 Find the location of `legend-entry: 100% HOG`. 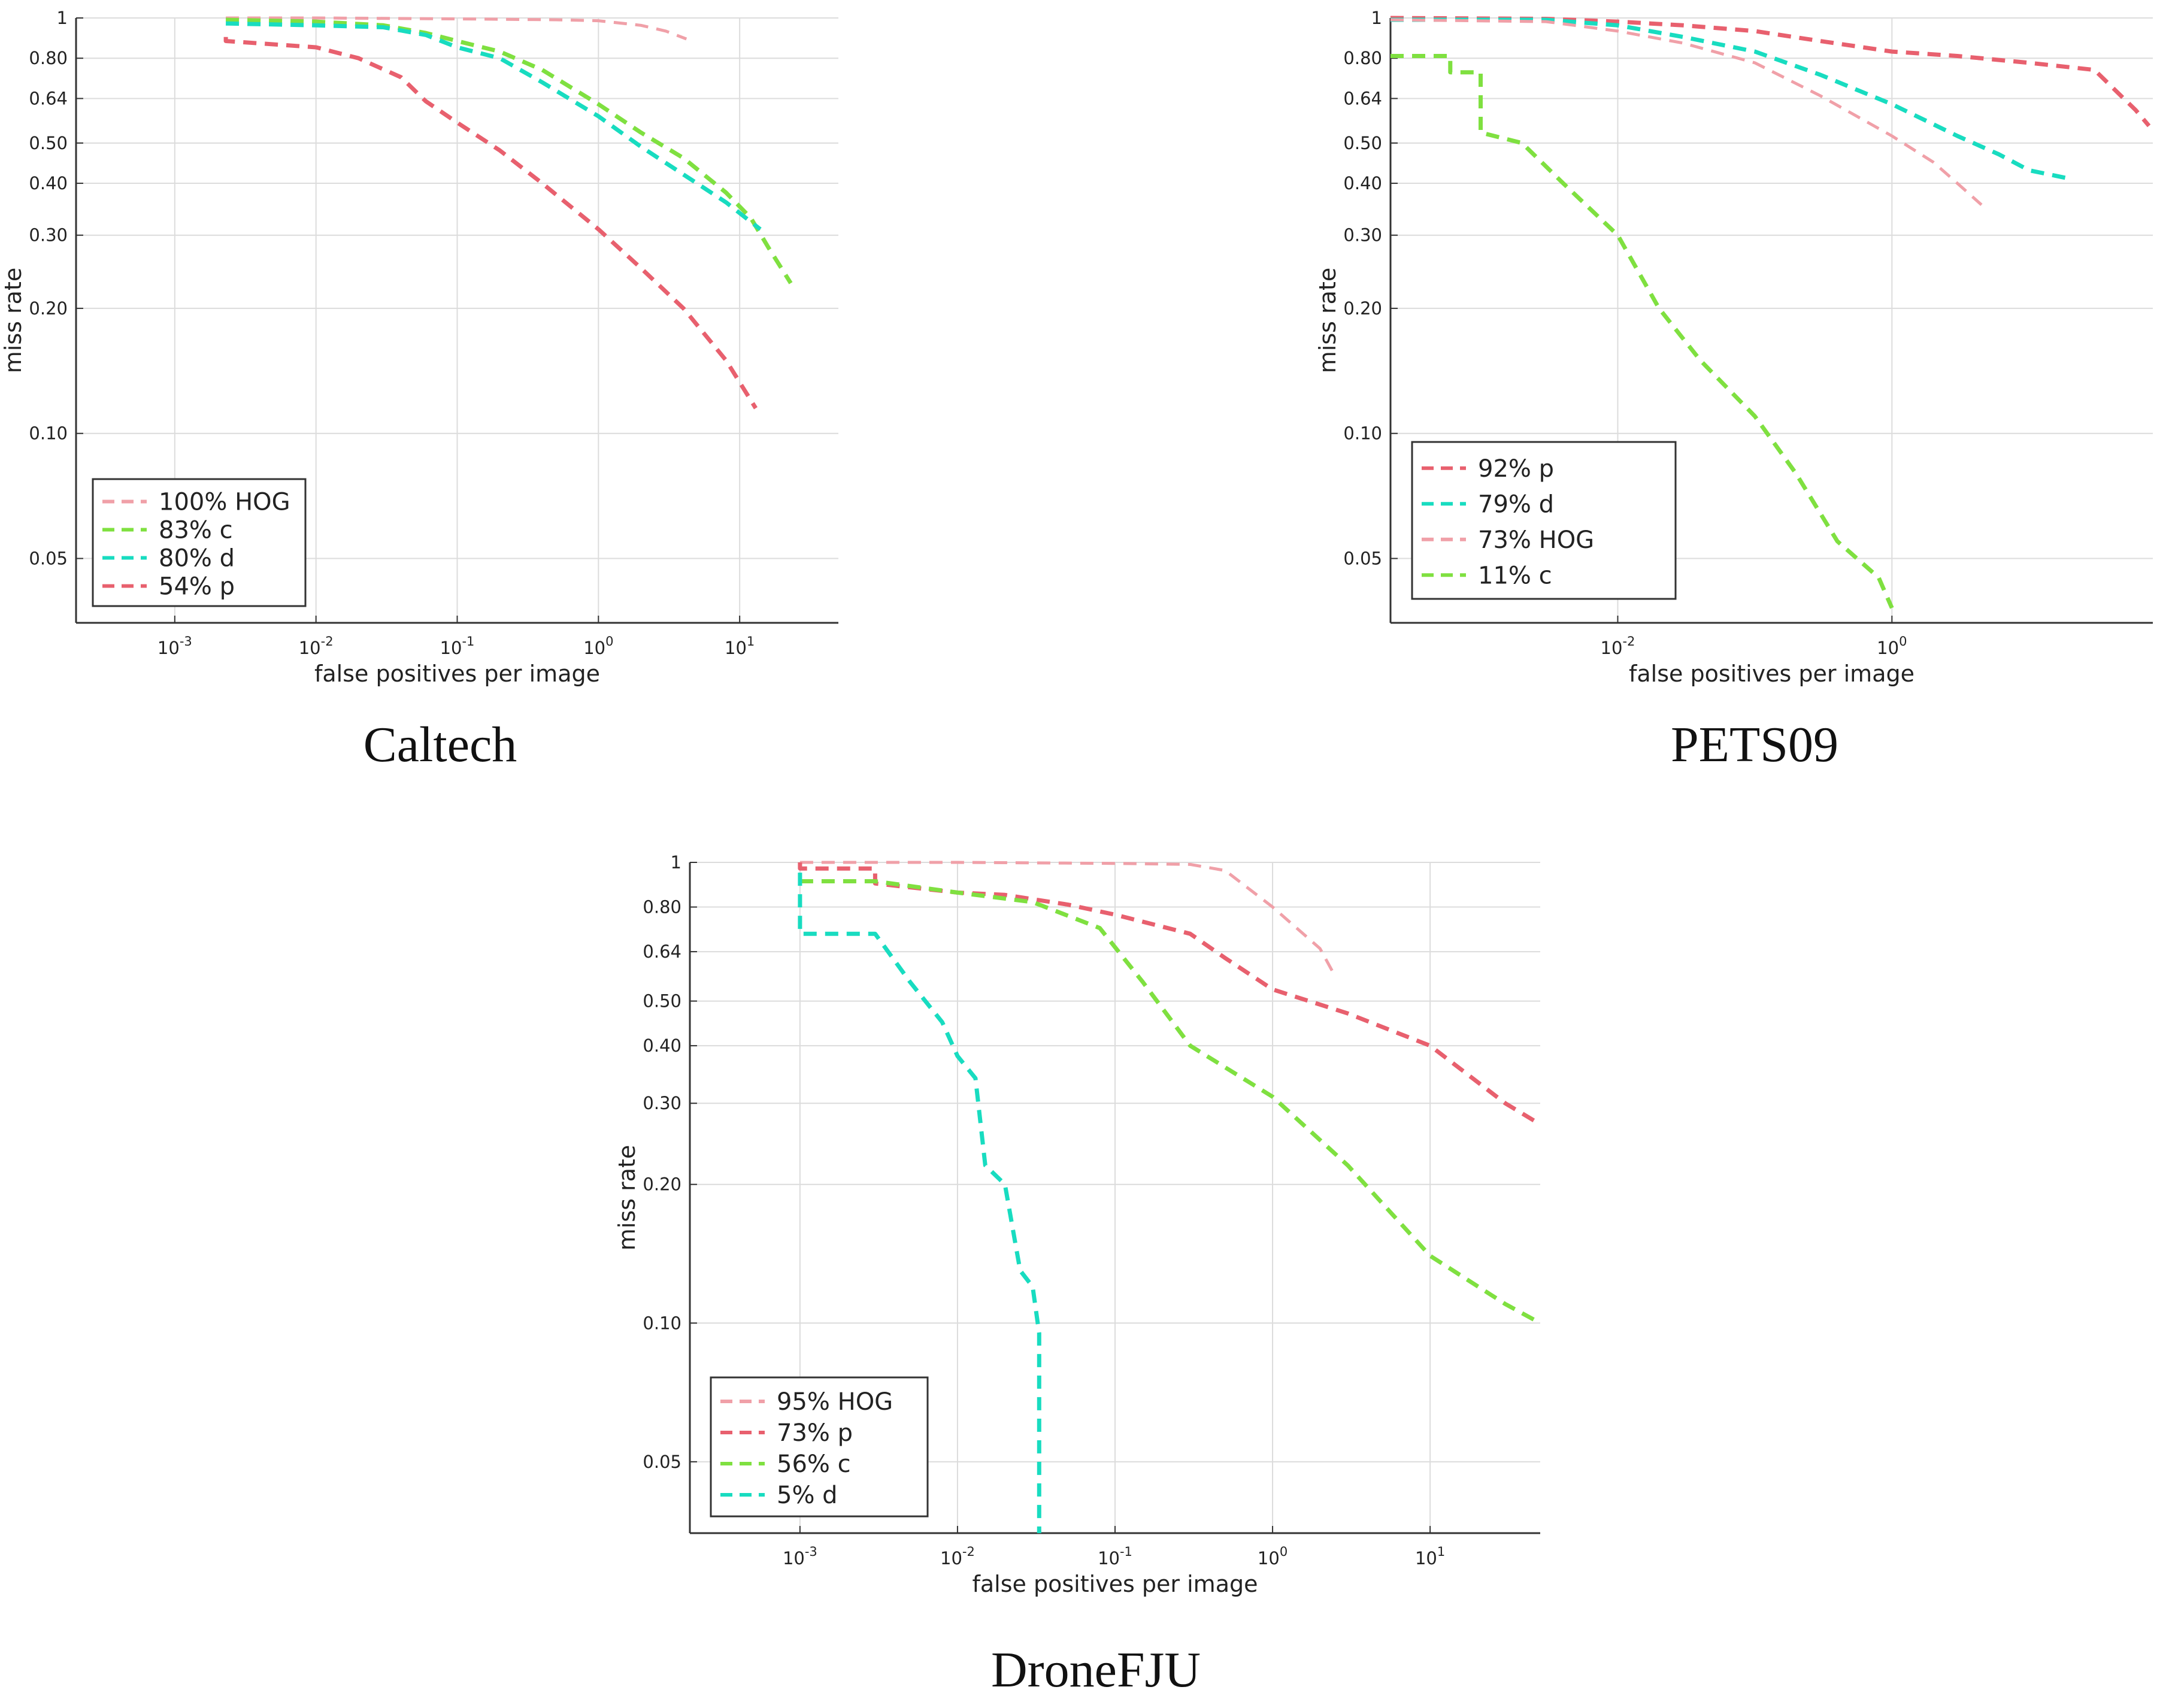

legend-entry: 100% HOG is located at coordinates (224, 502).